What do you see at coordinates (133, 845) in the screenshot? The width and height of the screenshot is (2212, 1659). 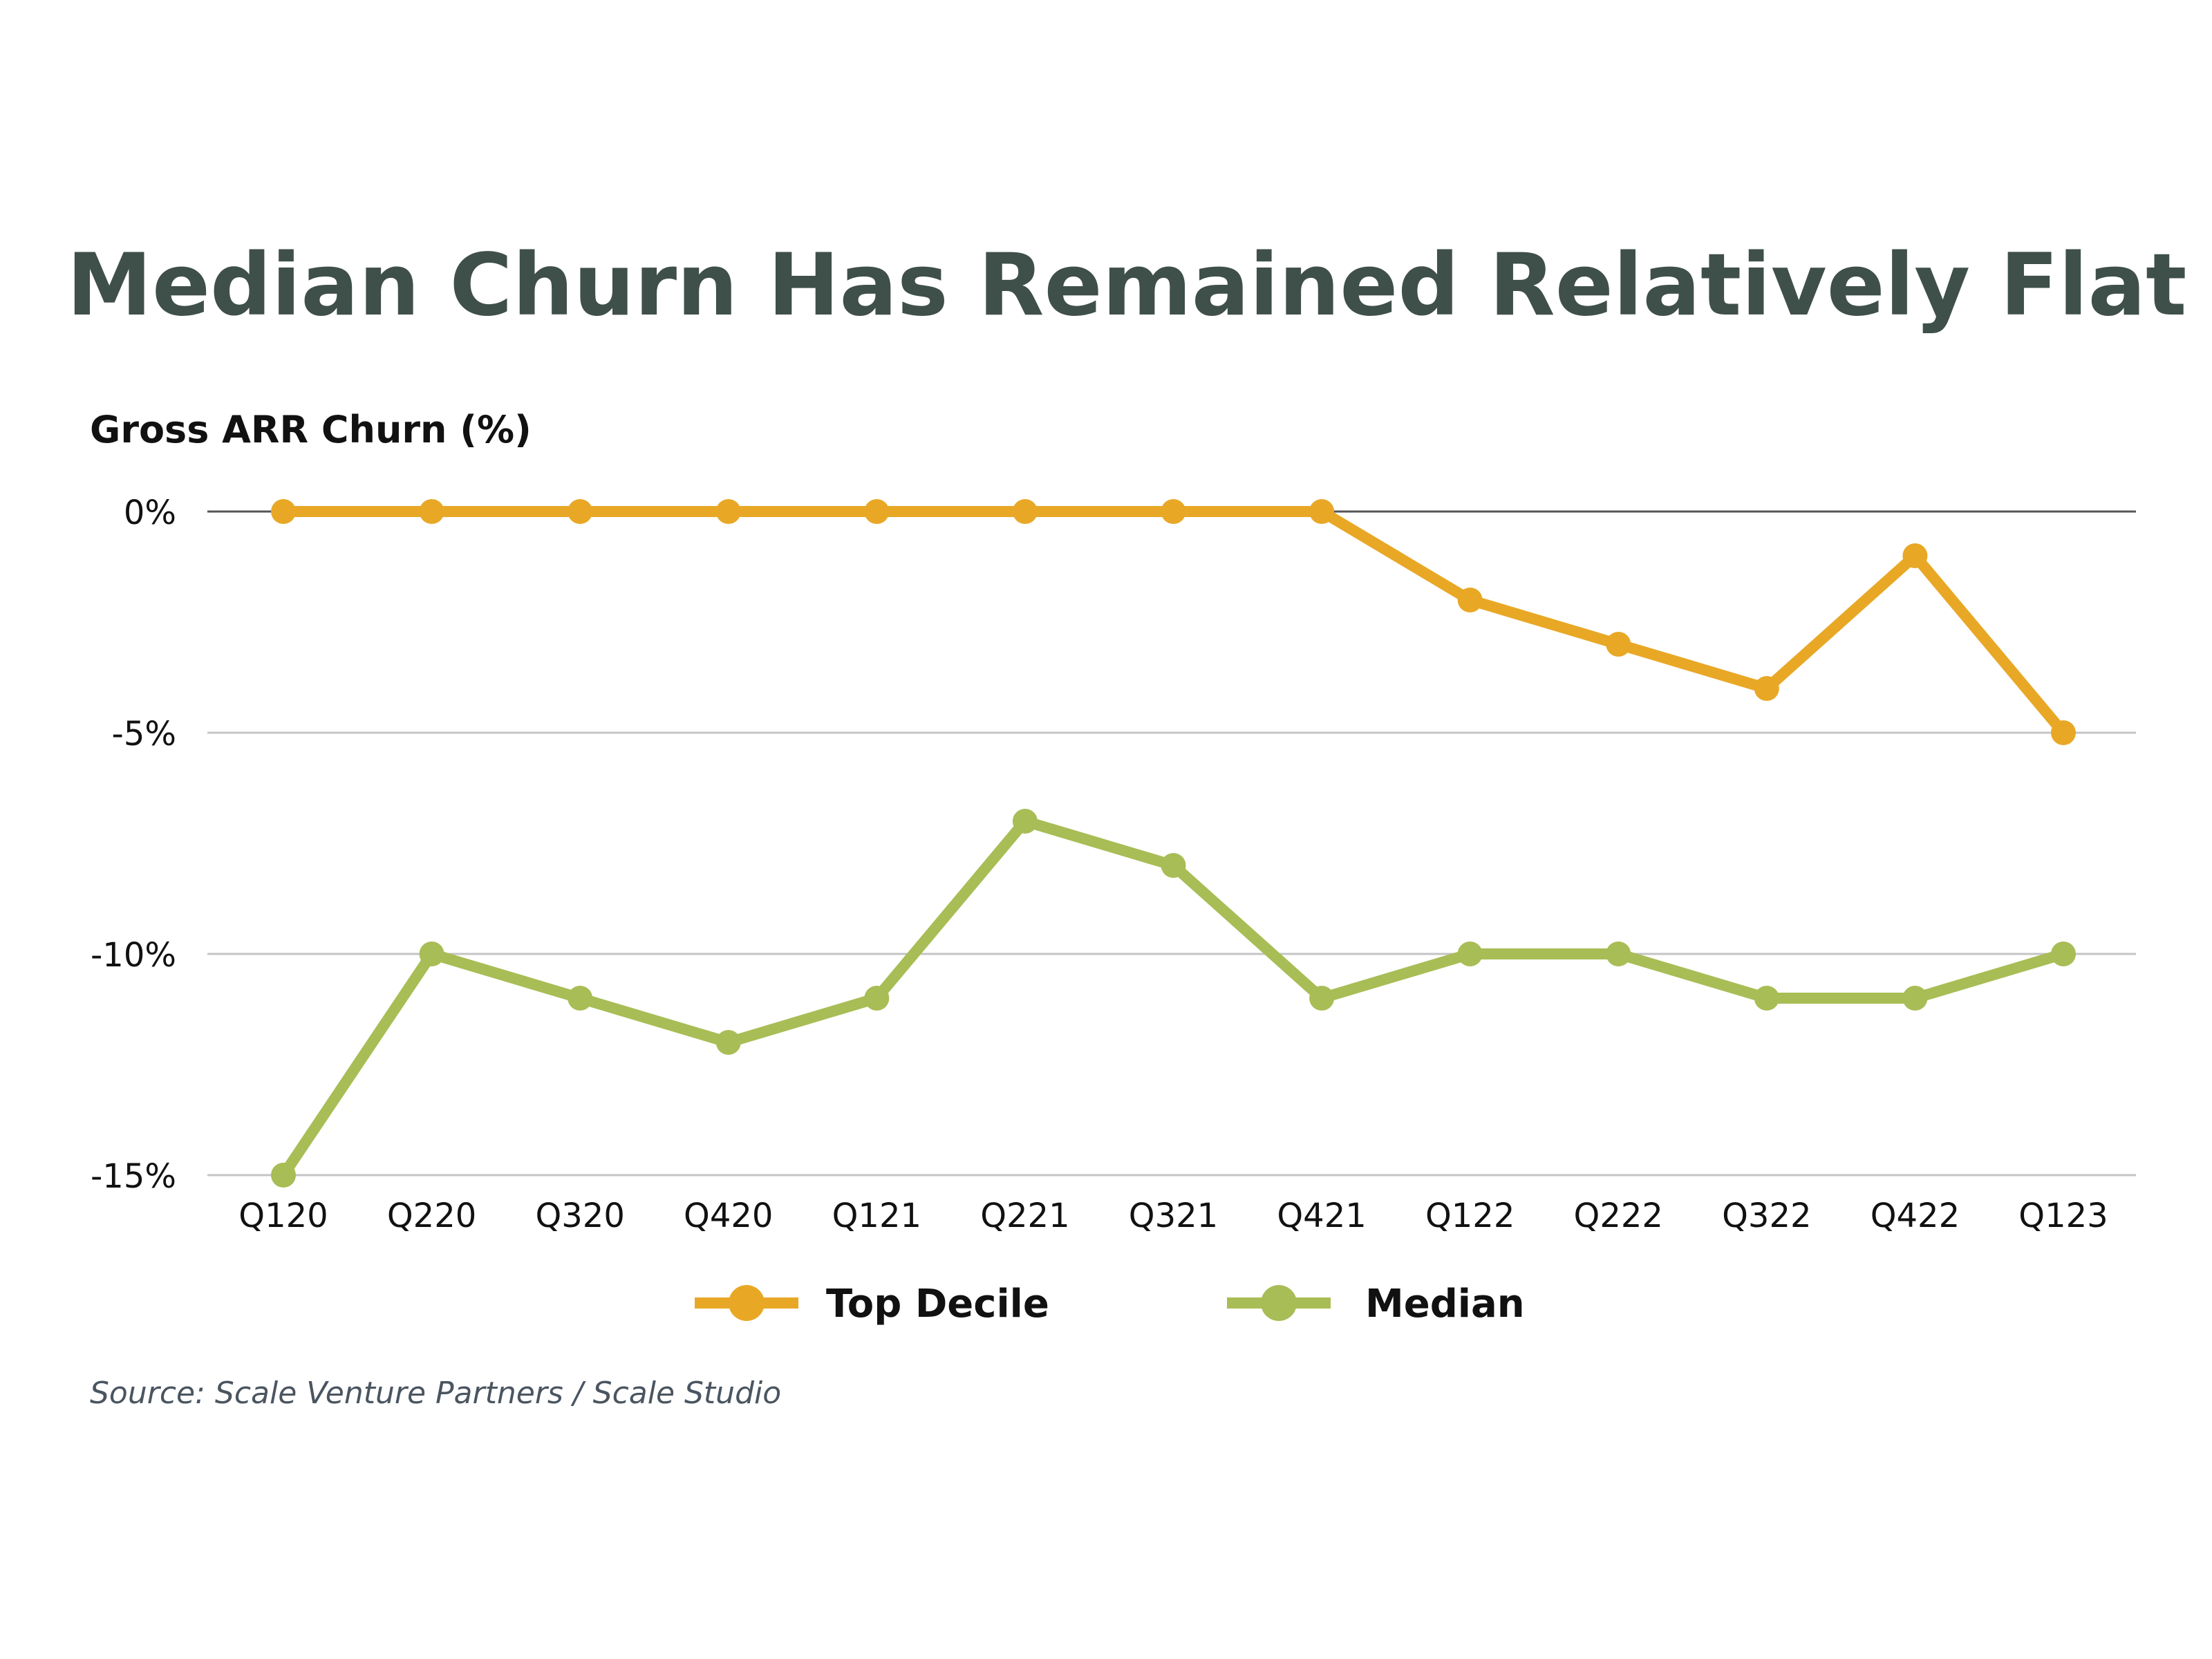 I see `y-tick-labels: 0% -5% -10% -15%` at bounding box center [133, 845].